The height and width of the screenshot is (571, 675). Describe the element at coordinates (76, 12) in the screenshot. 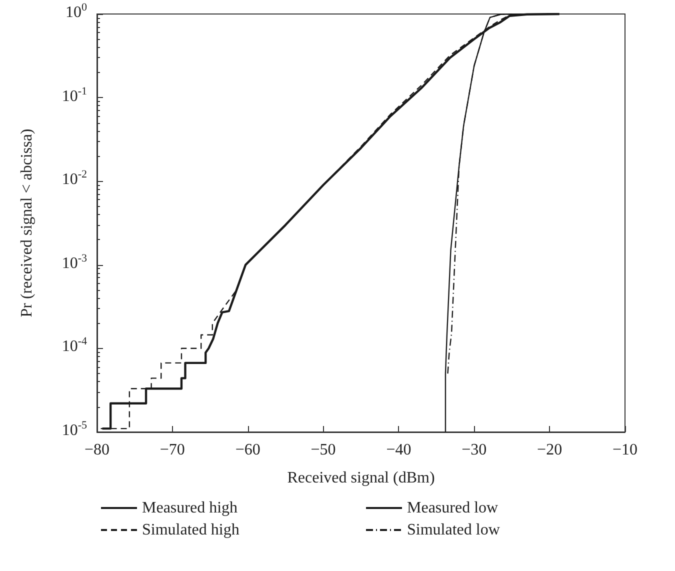

I see `y-tick-label: 10$^{0}$` at that location.